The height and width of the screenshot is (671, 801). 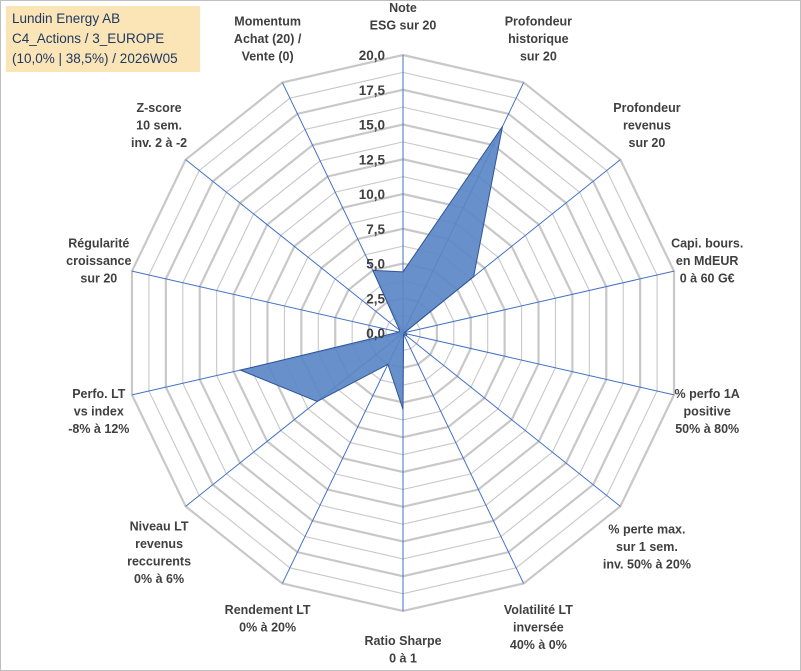 I want to click on axis-label-line: historique, so click(x=538, y=39).